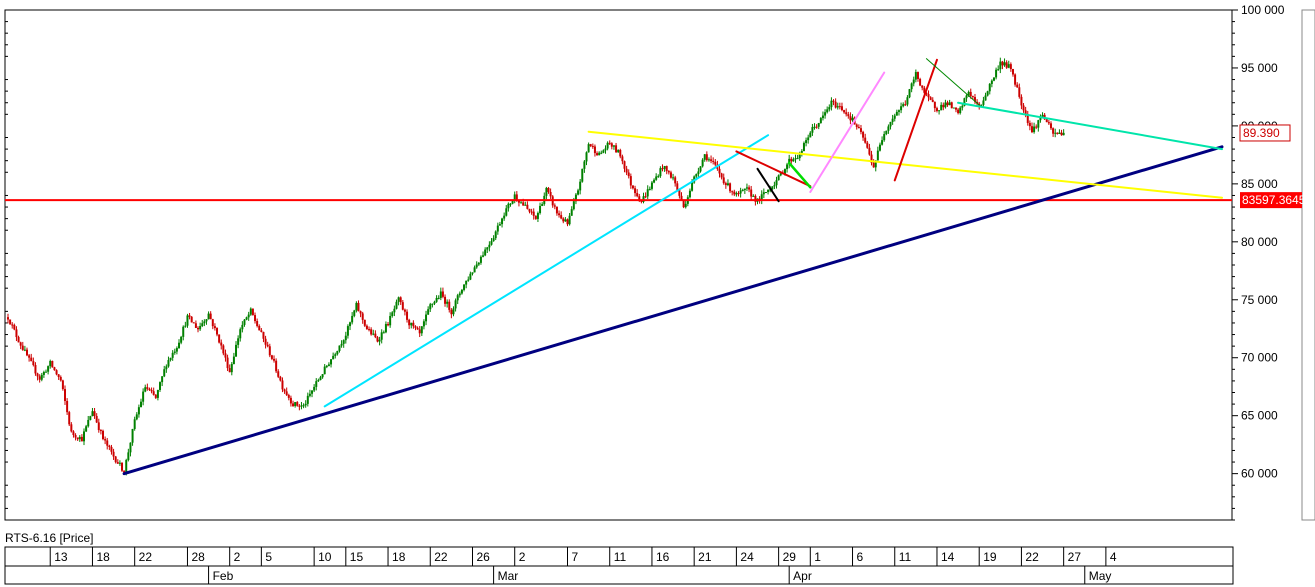 This screenshot has height=587, width=1315. Describe the element at coordinates (1259, 474) in the screenshot. I see `y-tick-label: 60 000` at that location.